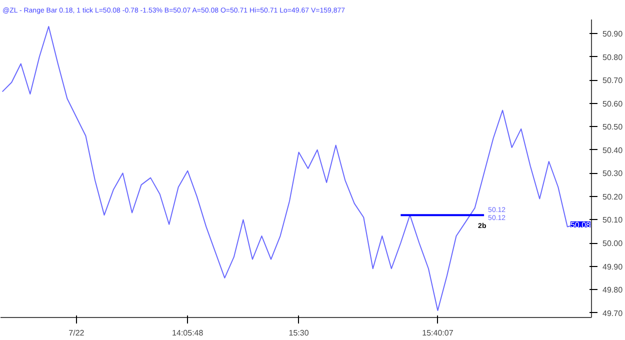 The width and height of the screenshot is (625, 340). What do you see at coordinates (188, 333) in the screenshot?
I see `x-tick-label: 14:05:48` at bounding box center [188, 333].